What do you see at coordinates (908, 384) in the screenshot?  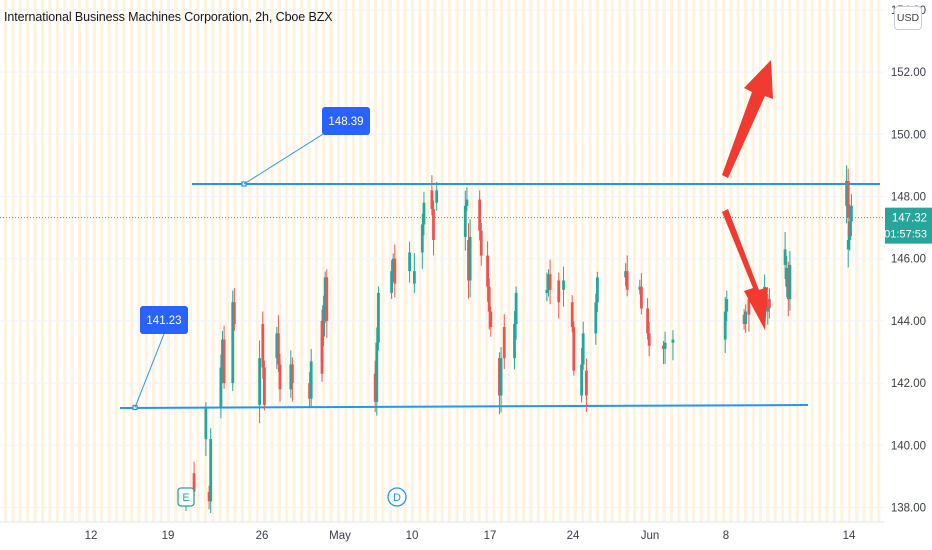 I see `y-tick-label: 142.00` at bounding box center [908, 384].